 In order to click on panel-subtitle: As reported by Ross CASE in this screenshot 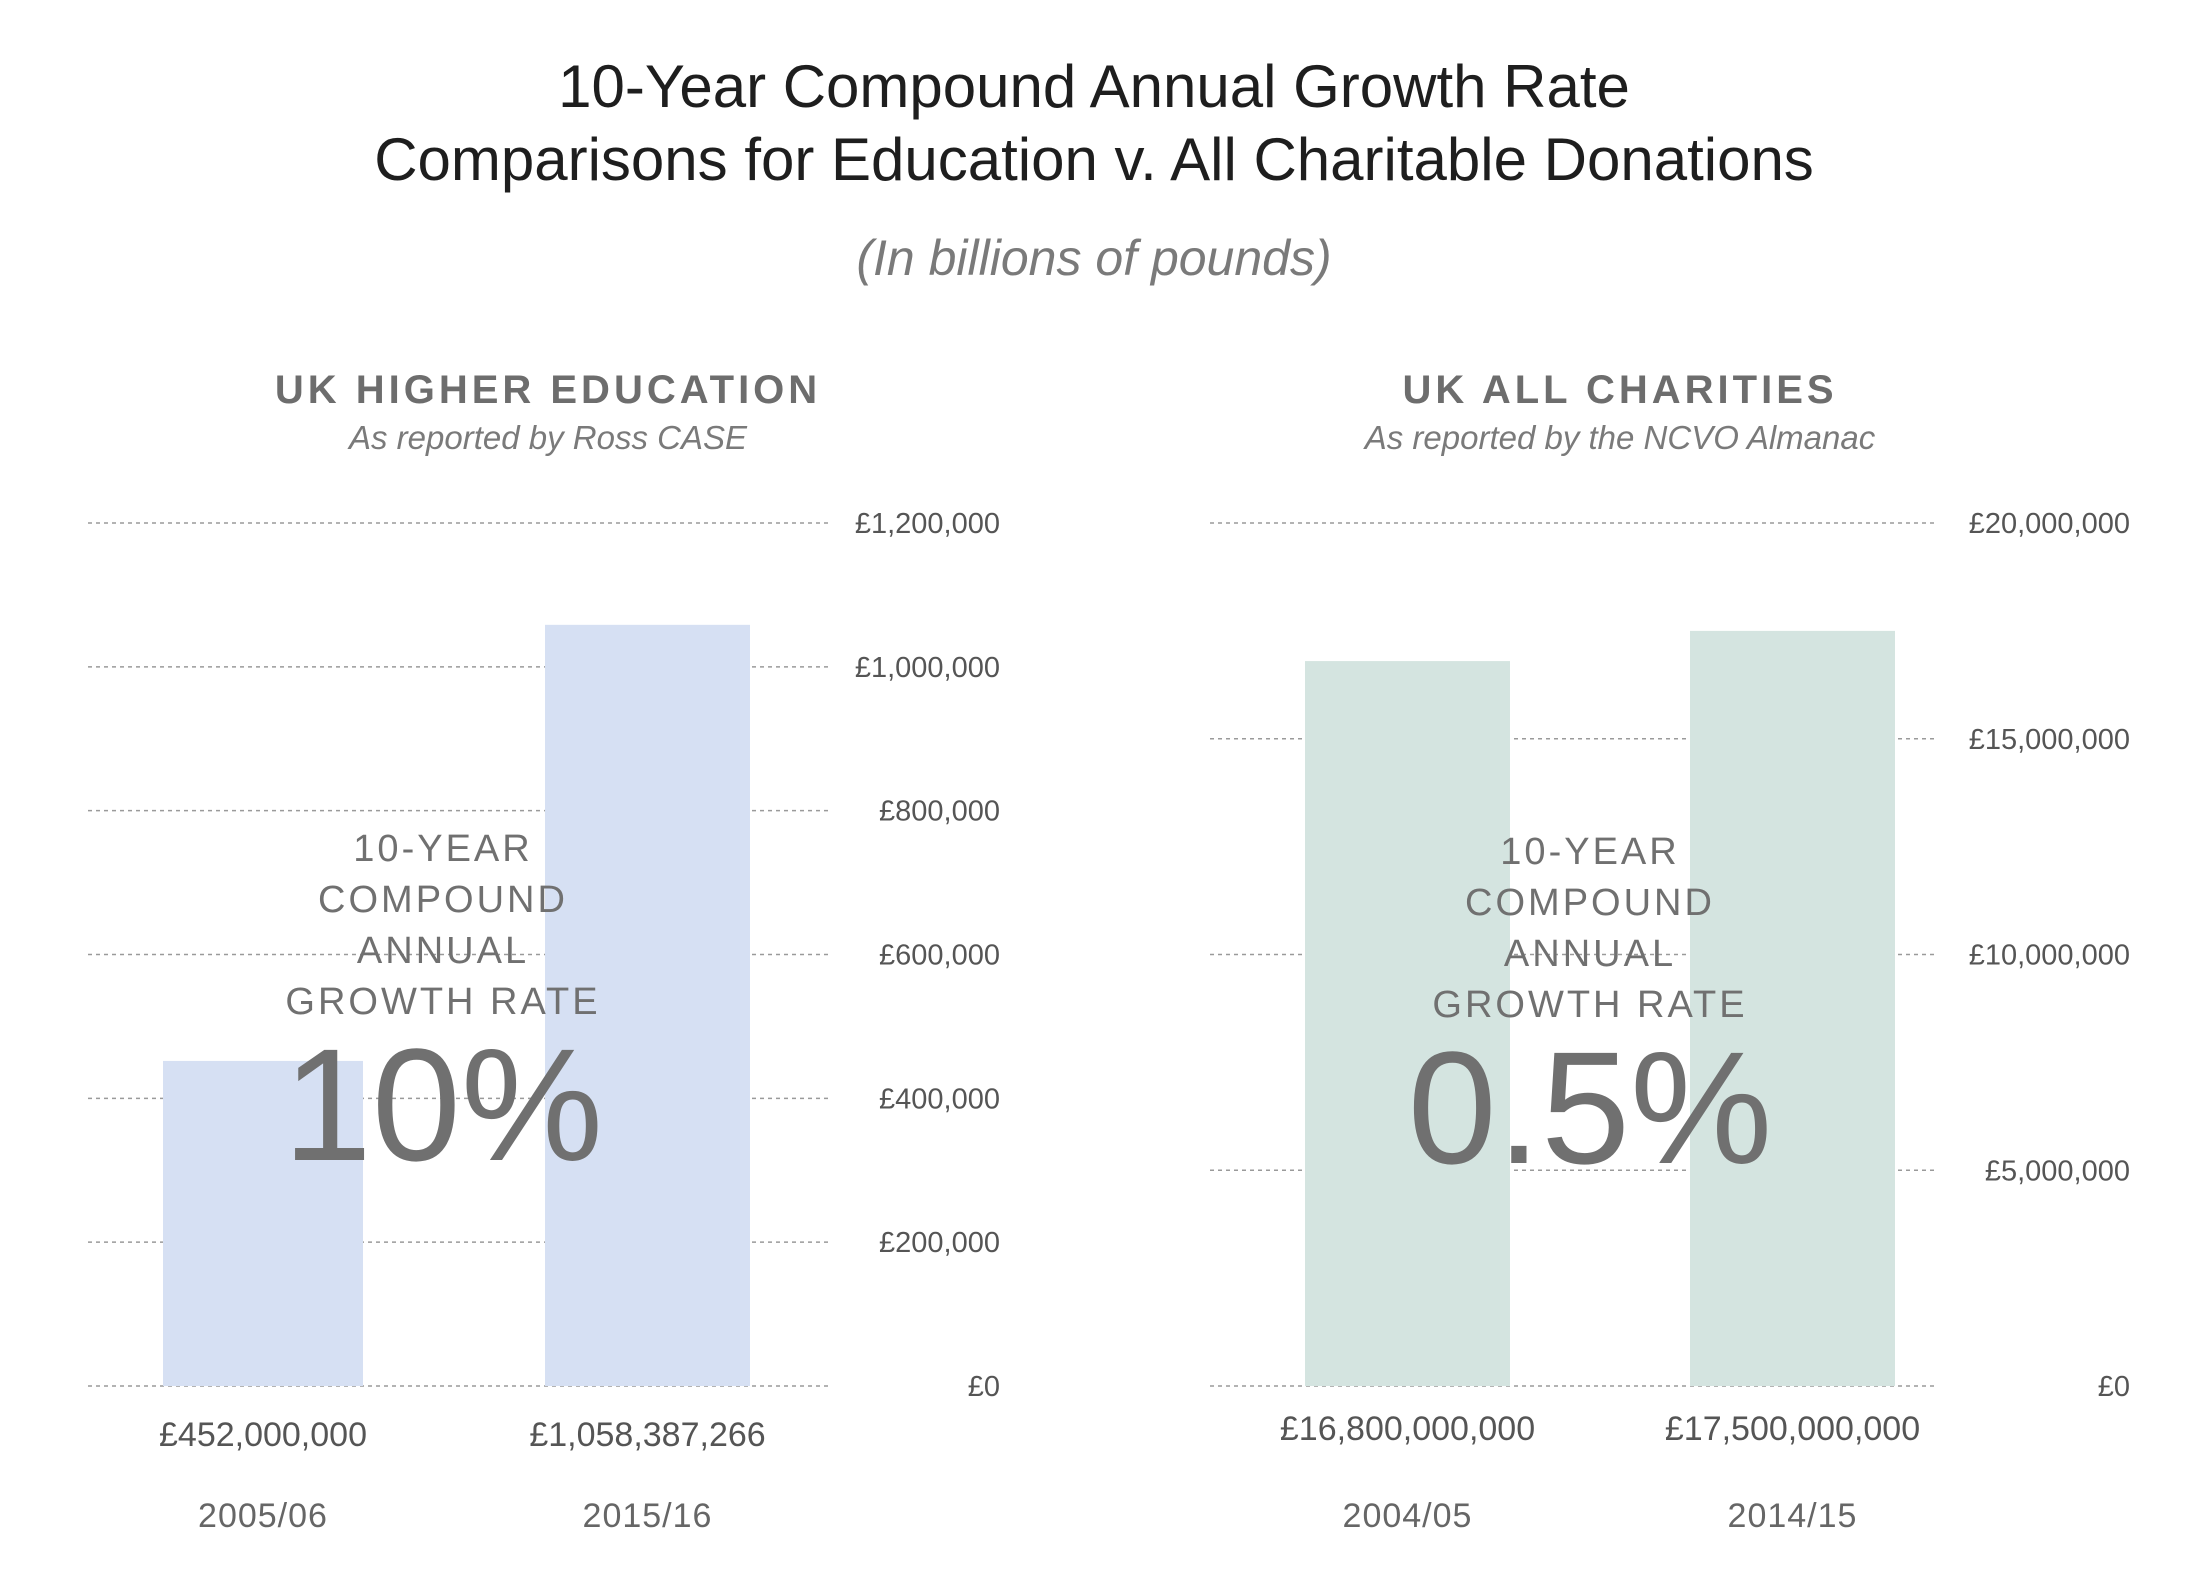, I will do `click(547, 437)`.